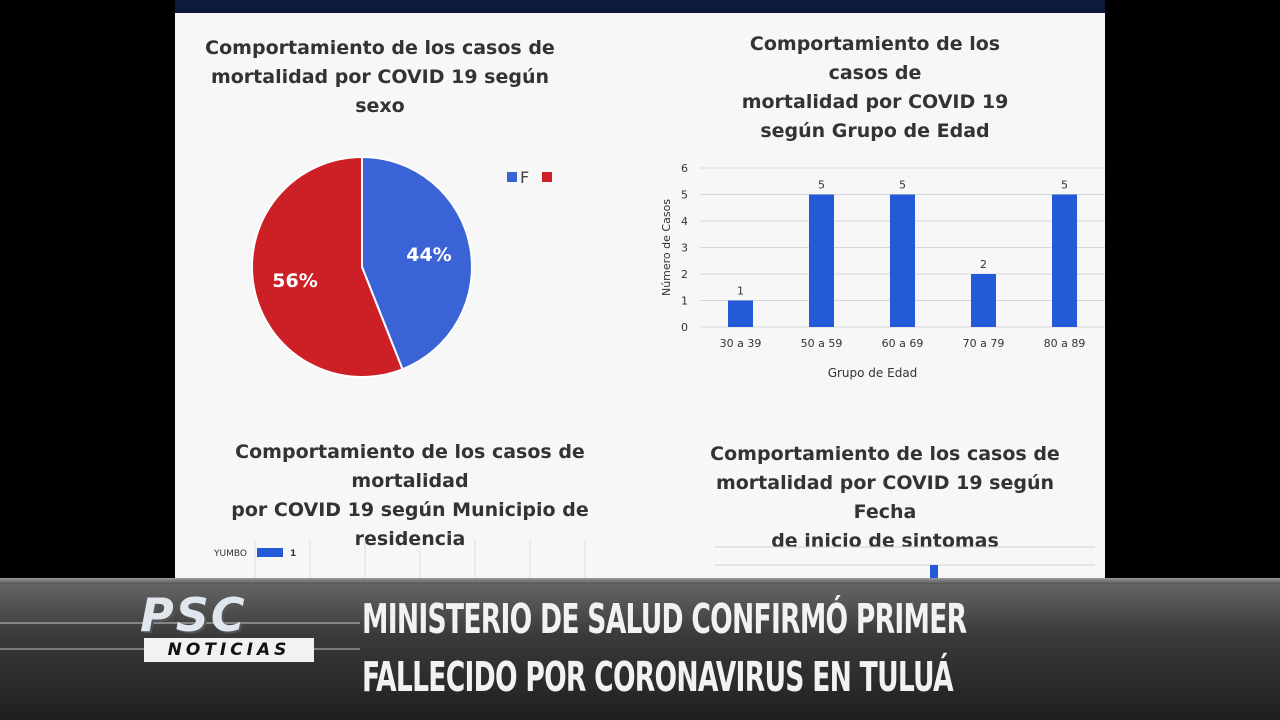  Describe the element at coordinates (684, 274) in the screenshot. I see `y-tick-label: 2` at that location.